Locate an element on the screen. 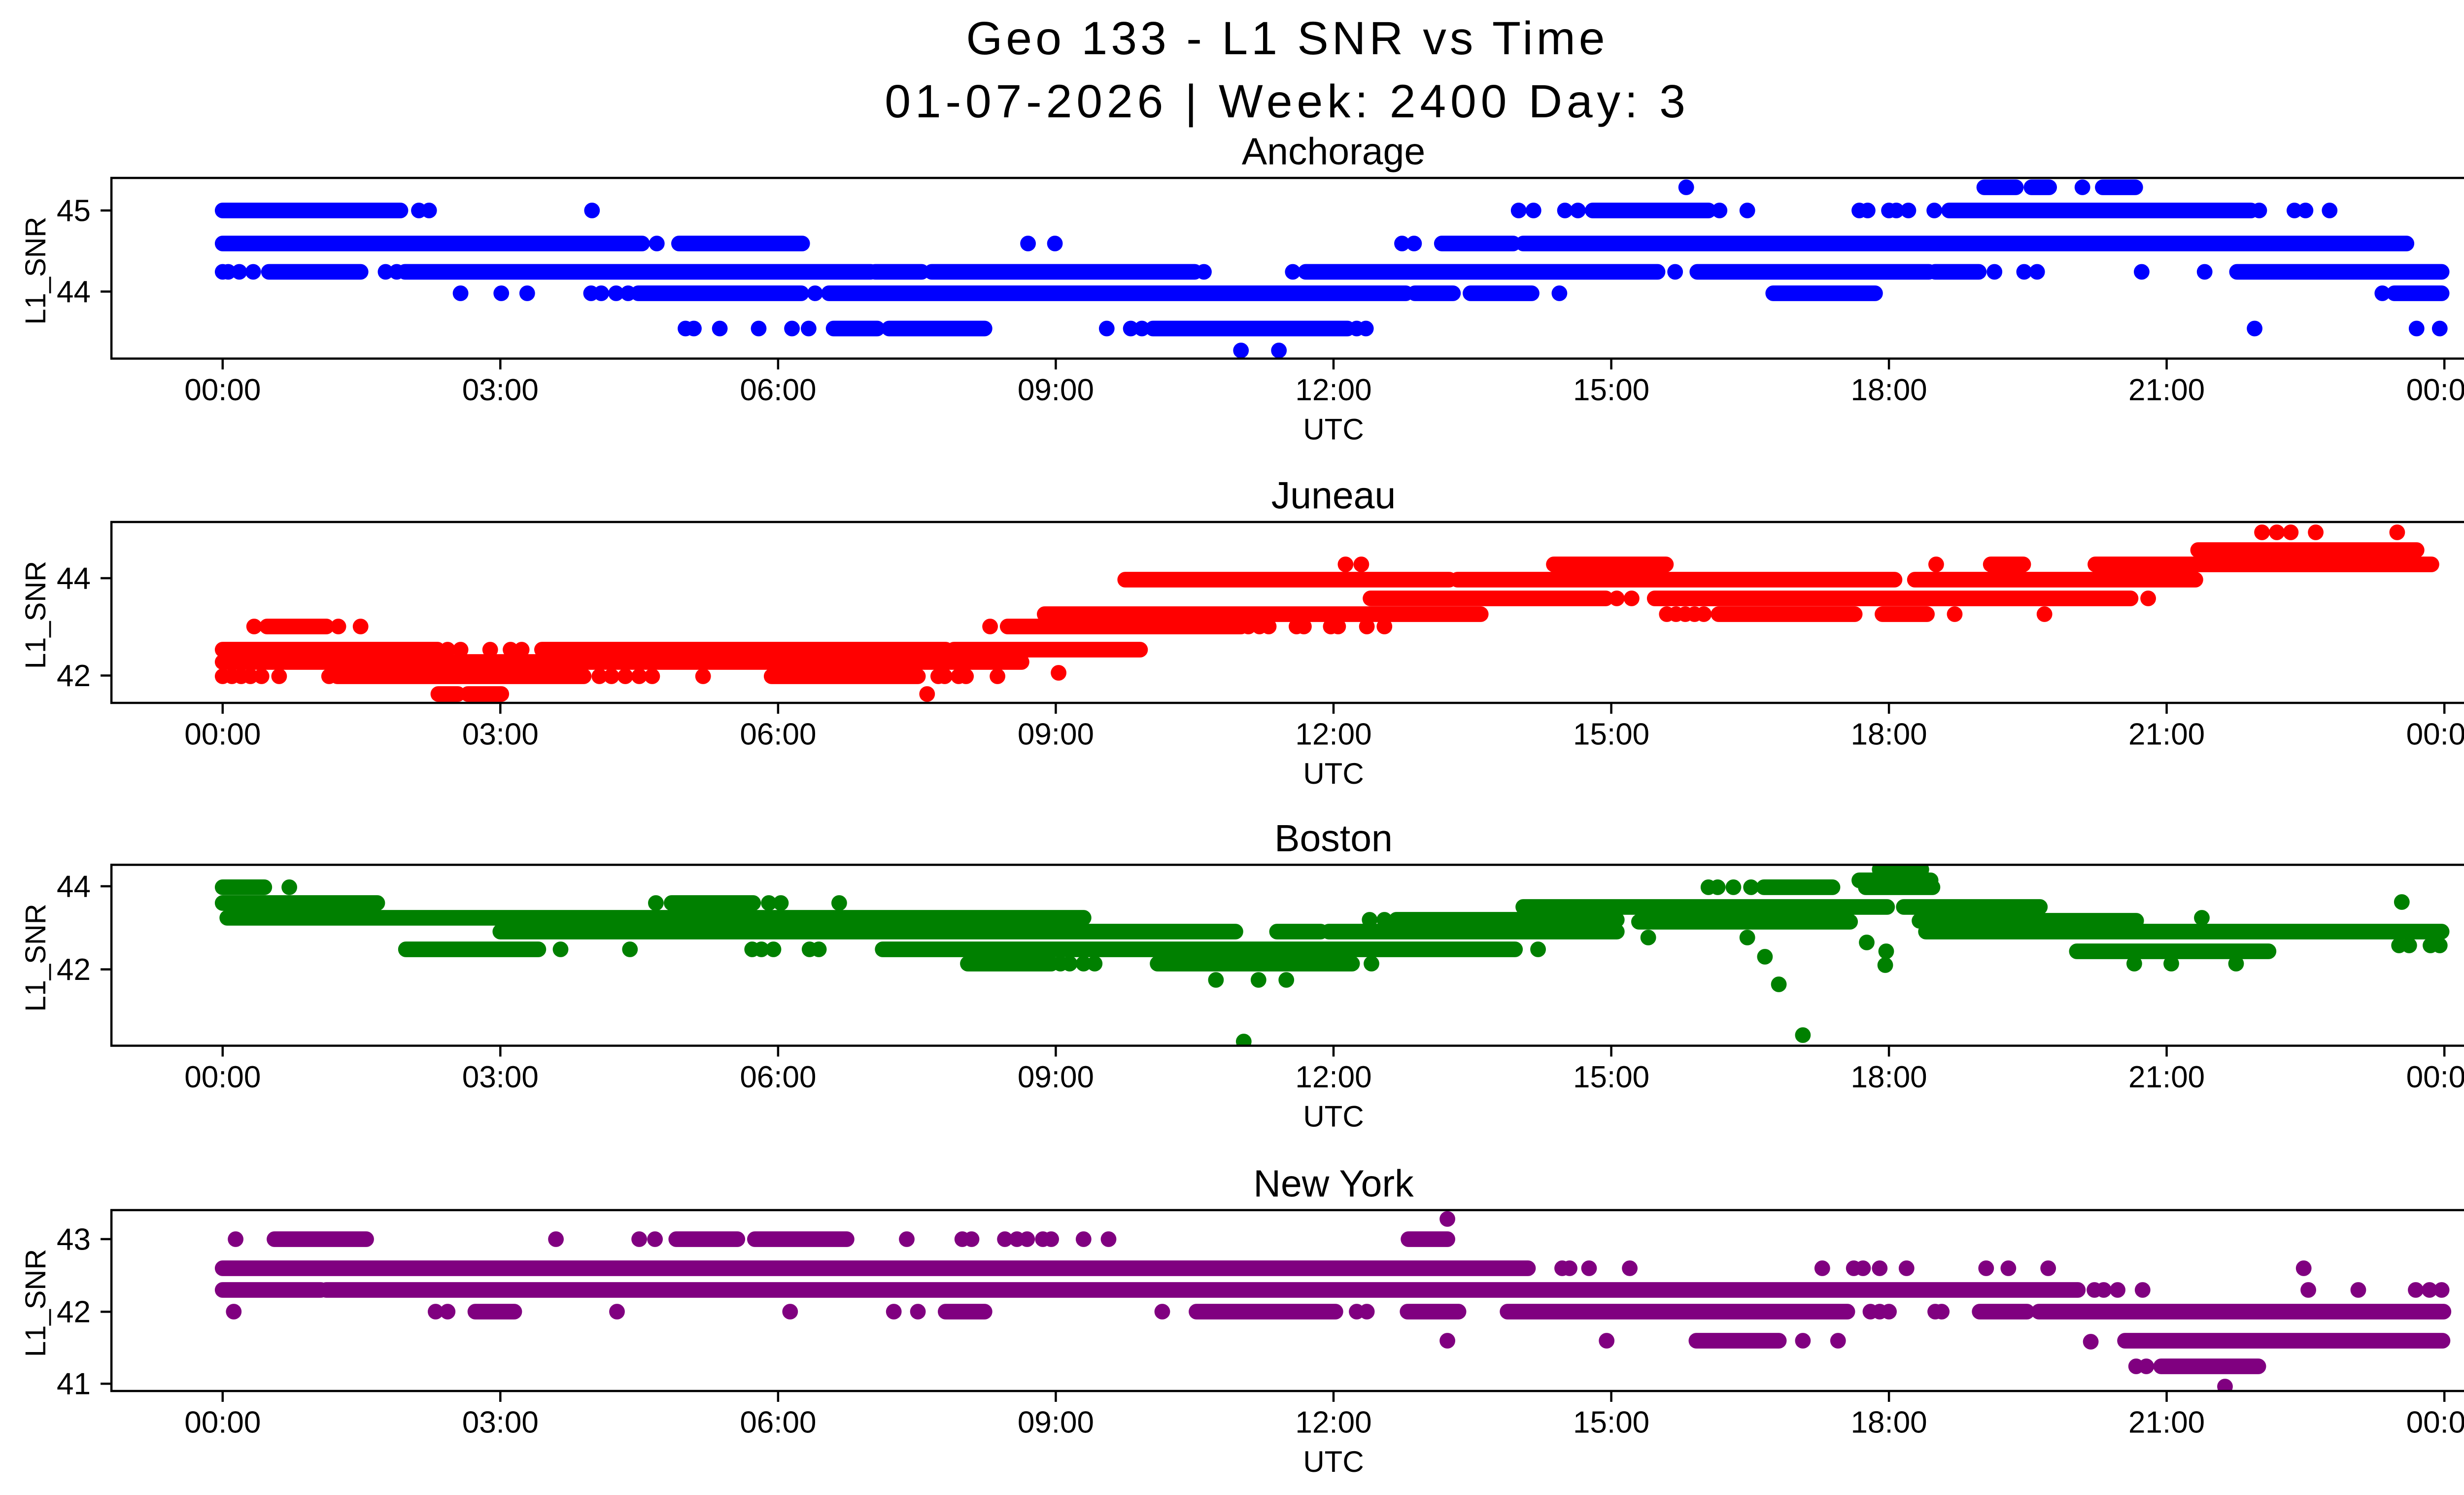 The height and width of the screenshot is (1495, 2464). svg-text: 41 is located at coordinates (74, 1384).